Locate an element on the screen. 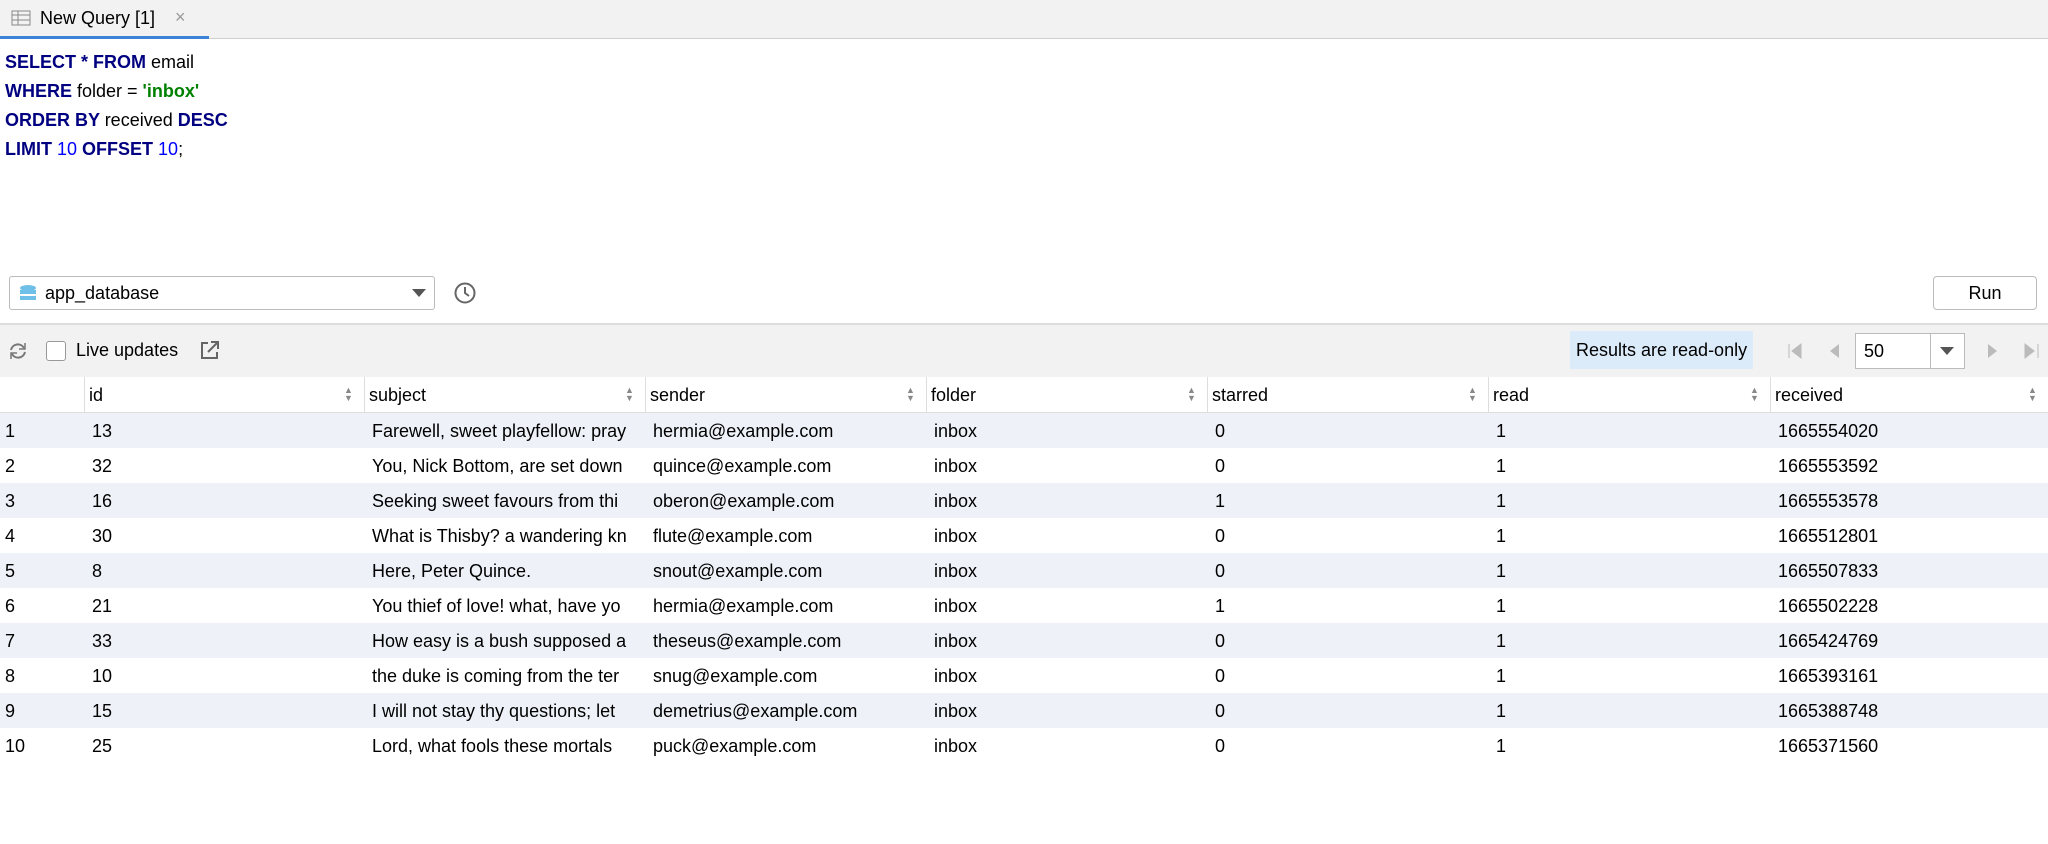  table-cell: 1665553578 is located at coordinates (1828, 501).